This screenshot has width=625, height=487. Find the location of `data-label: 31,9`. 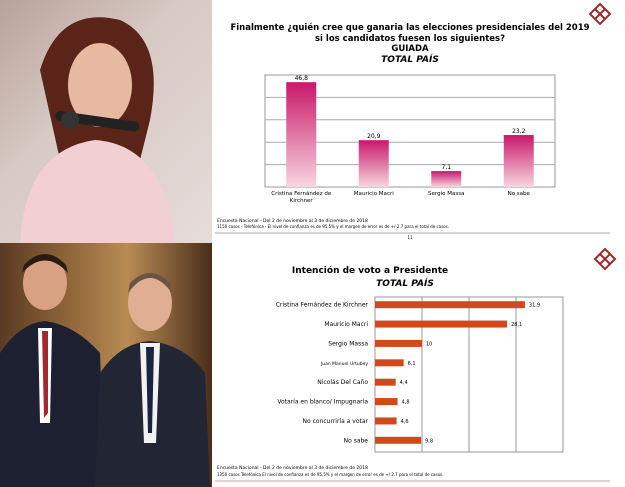

data-label: 31,9 is located at coordinates (534, 306).